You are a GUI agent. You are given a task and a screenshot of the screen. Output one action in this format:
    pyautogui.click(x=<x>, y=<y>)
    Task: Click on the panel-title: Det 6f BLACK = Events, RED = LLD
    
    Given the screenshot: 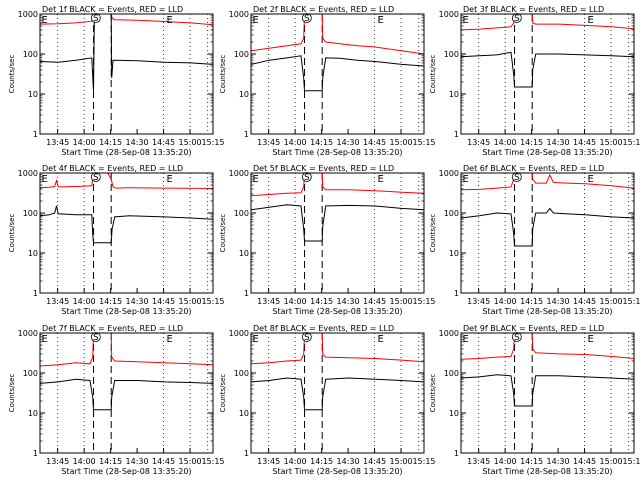 What is the action you would take?
    pyautogui.click(x=533, y=168)
    